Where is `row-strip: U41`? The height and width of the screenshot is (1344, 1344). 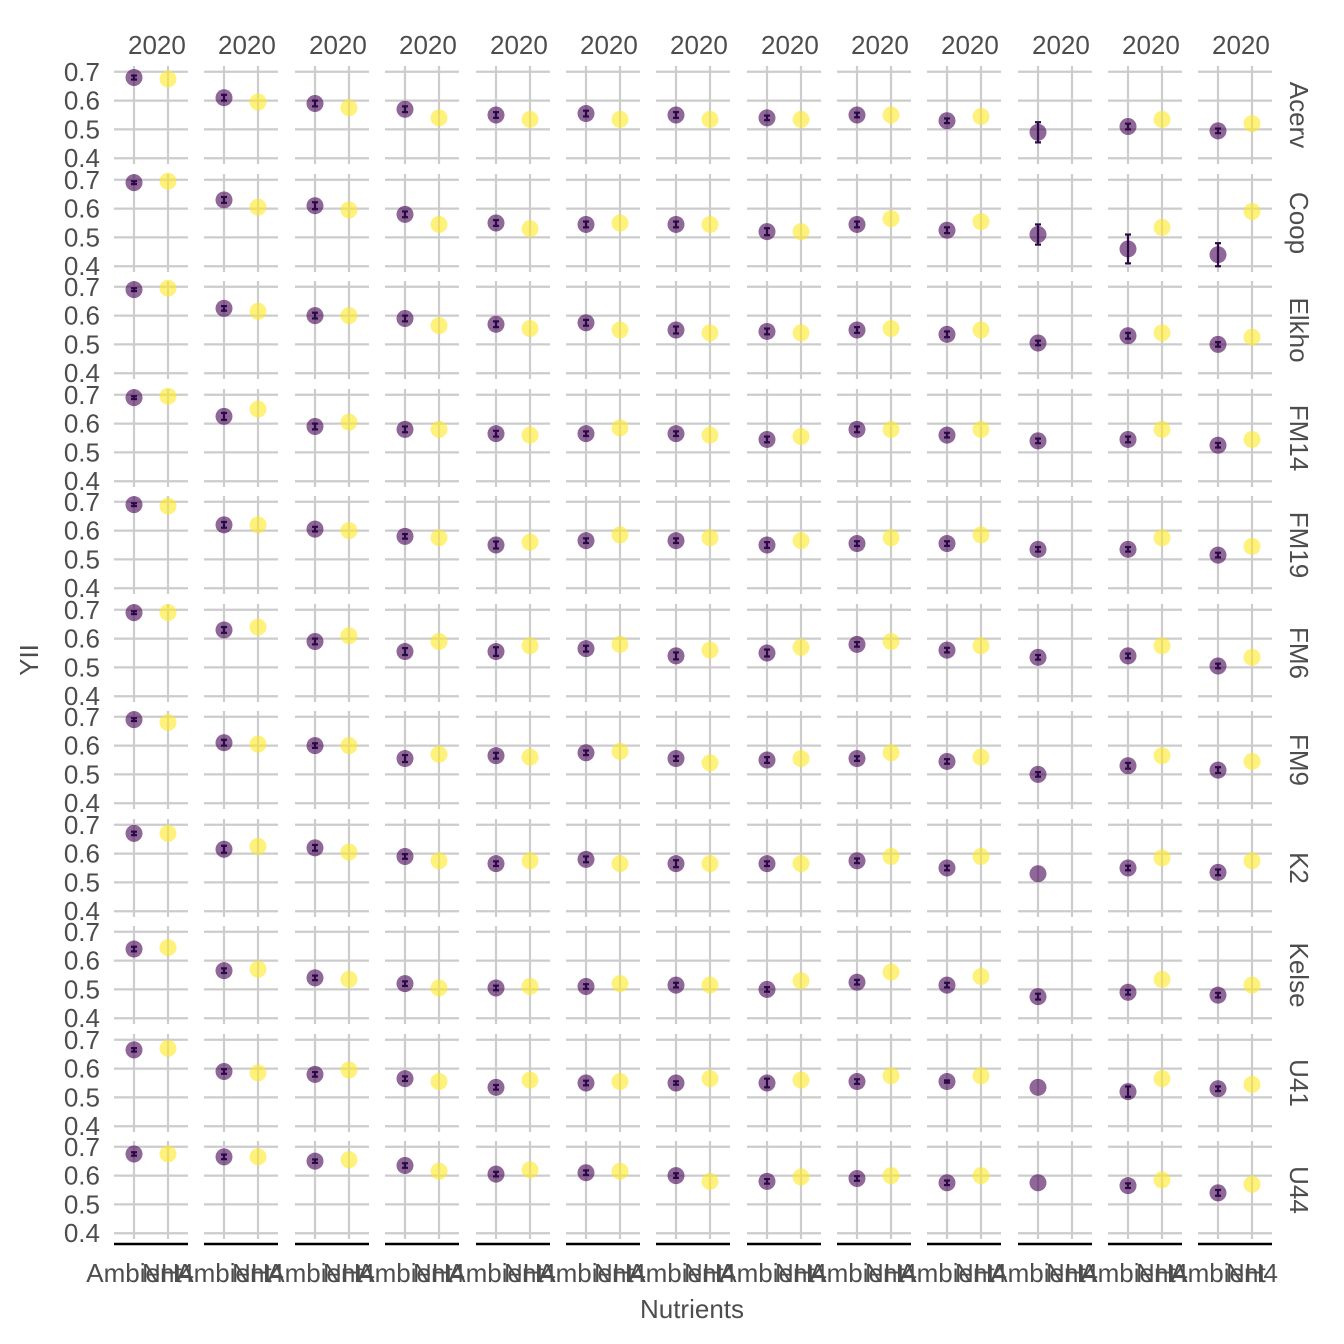
row-strip: U41 is located at coordinates (1299, 1083).